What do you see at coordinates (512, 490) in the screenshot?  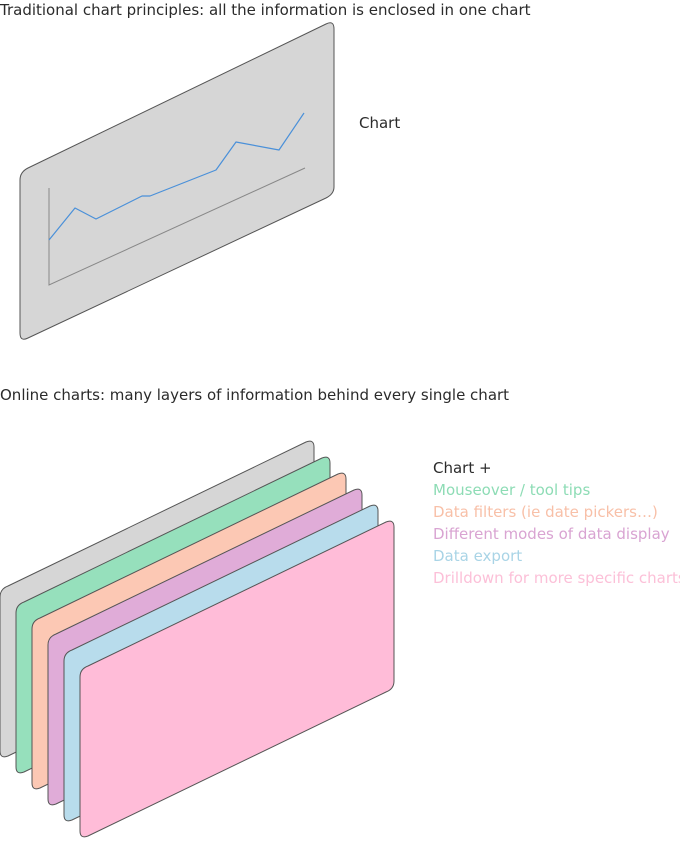 I see `legend-item-mouseover: Mouseover / tool tips` at bounding box center [512, 490].